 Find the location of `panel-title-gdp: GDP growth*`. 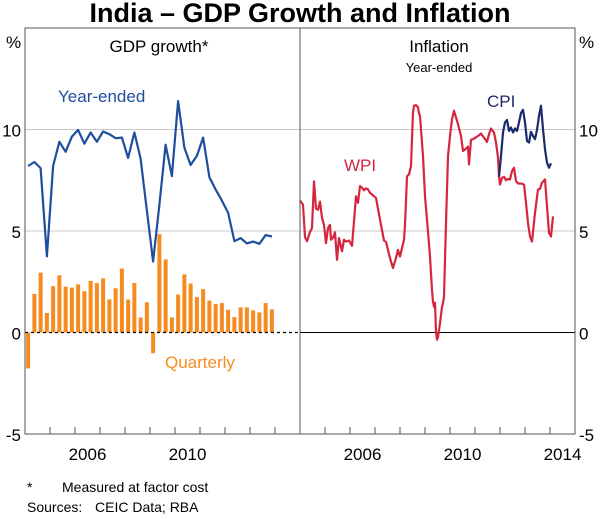

panel-title-gdp: GDP growth* is located at coordinates (159, 46).